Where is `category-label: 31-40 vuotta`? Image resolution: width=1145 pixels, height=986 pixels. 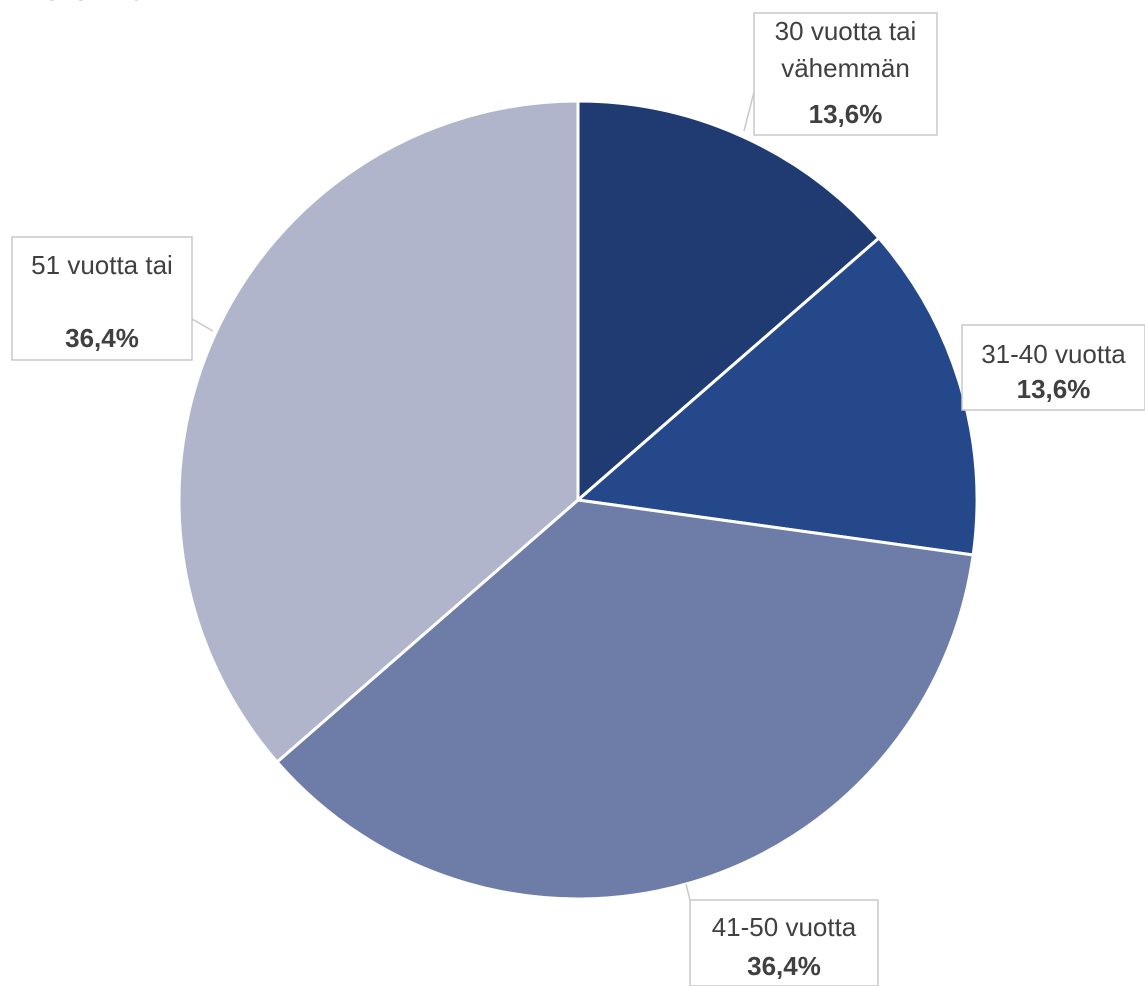
category-label: 31-40 vuotta is located at coordinates (1053, 354).